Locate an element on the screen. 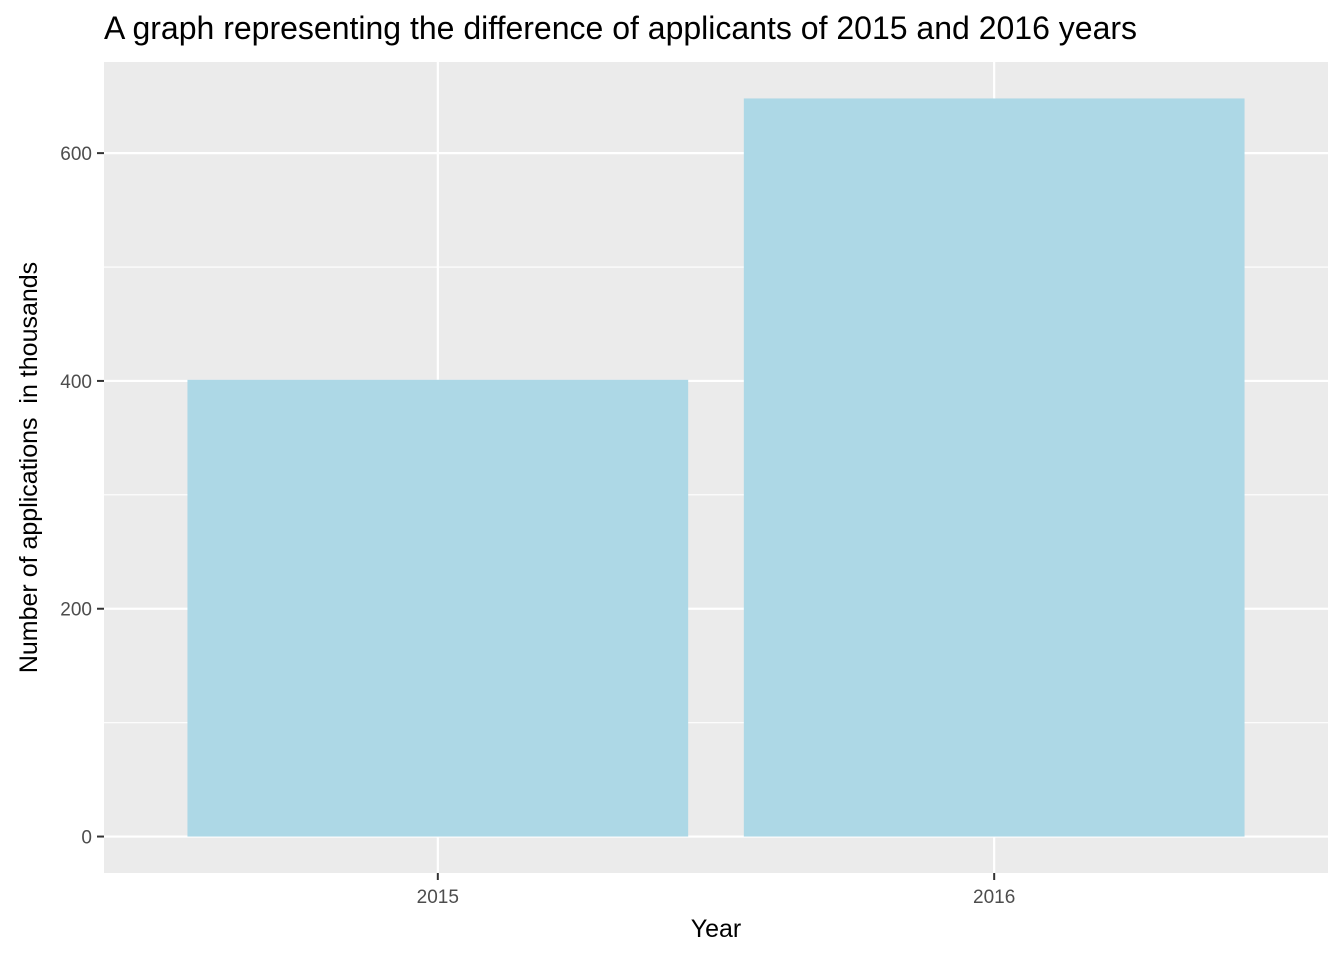 The width and height of the screenshot is (1344, 960). y-tick-label: 400 is located at coordinates (76, 382).